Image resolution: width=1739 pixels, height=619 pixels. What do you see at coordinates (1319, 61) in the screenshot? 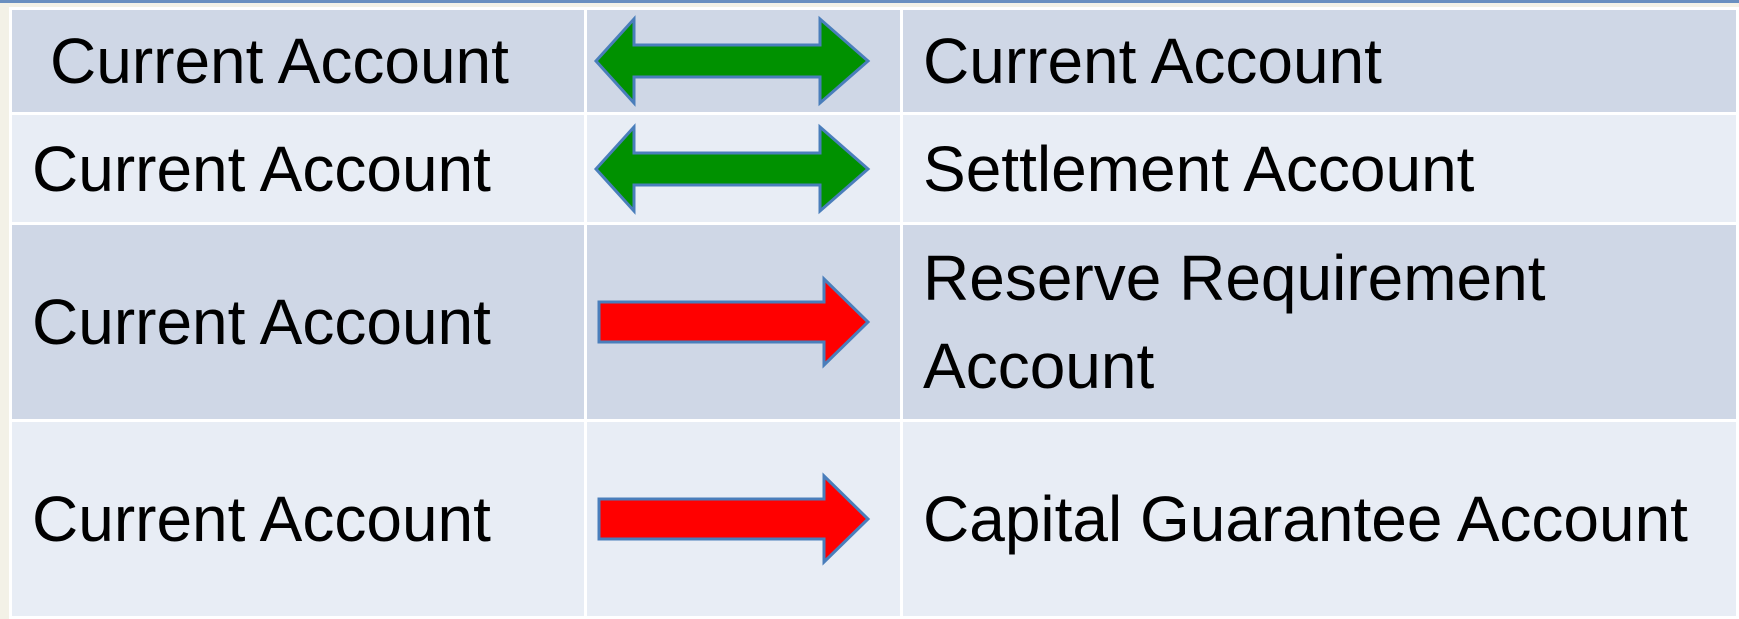
I see `target-cell: Current Account` at bounding box center [1319, 61].